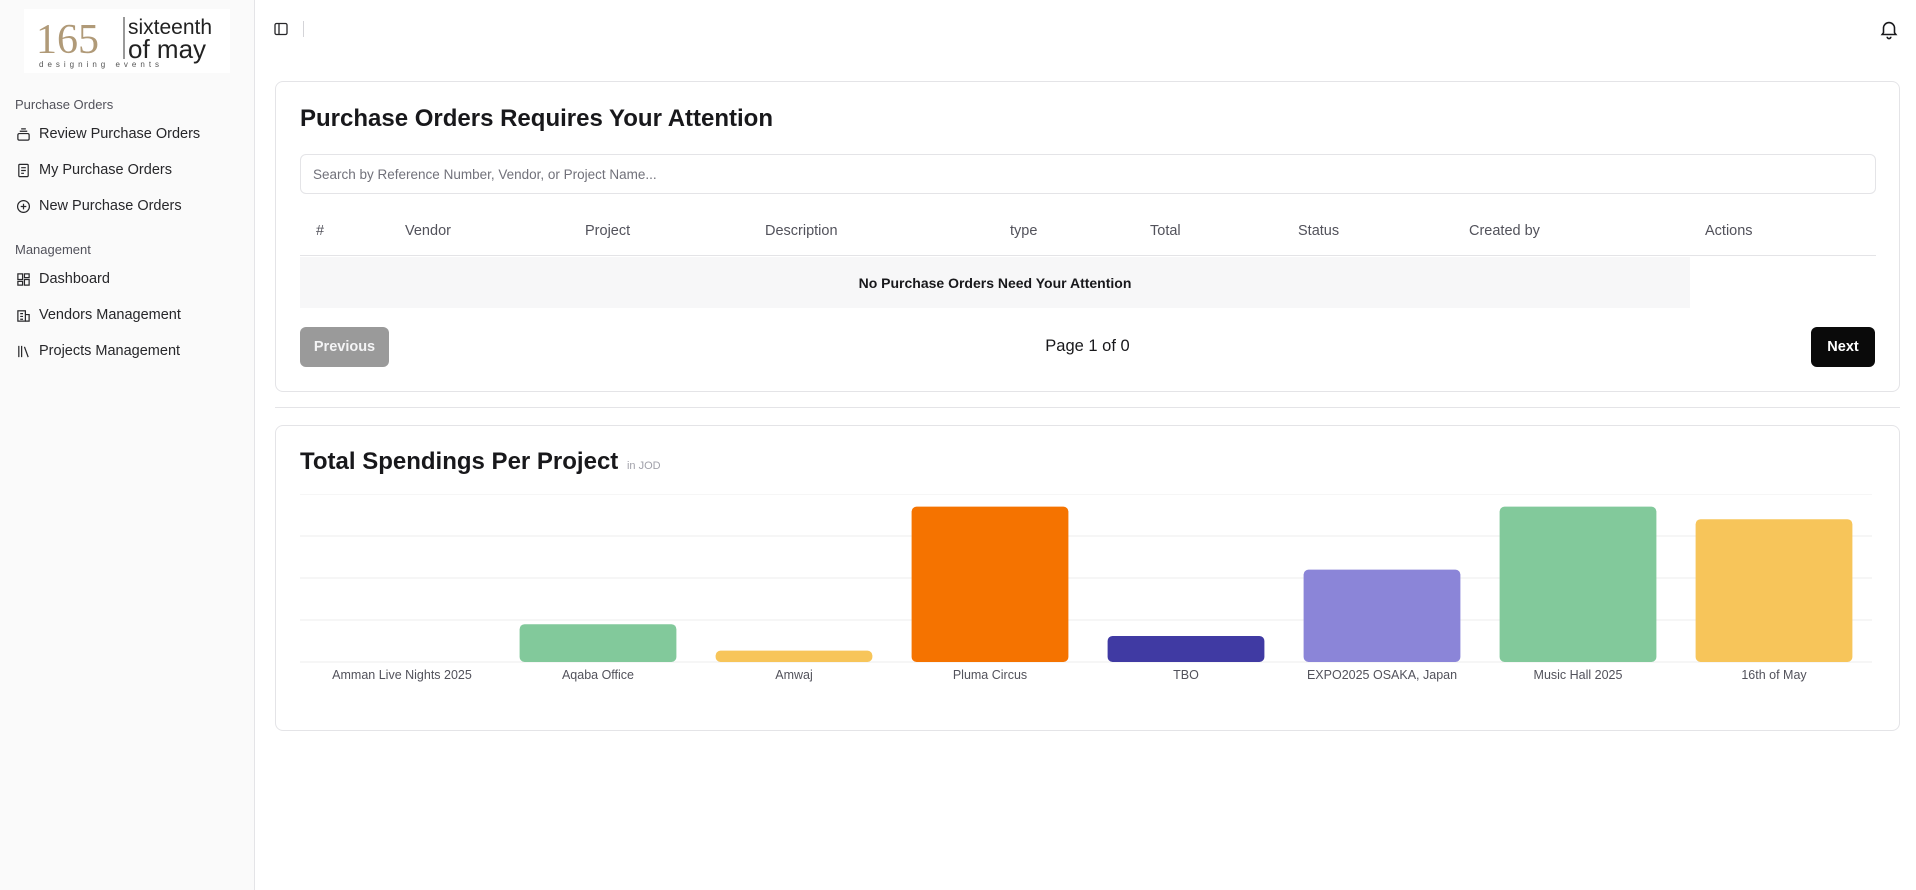 This screenshot has height=890, width=1916. I want to click on plus-circle-icon, so click(23, 206).